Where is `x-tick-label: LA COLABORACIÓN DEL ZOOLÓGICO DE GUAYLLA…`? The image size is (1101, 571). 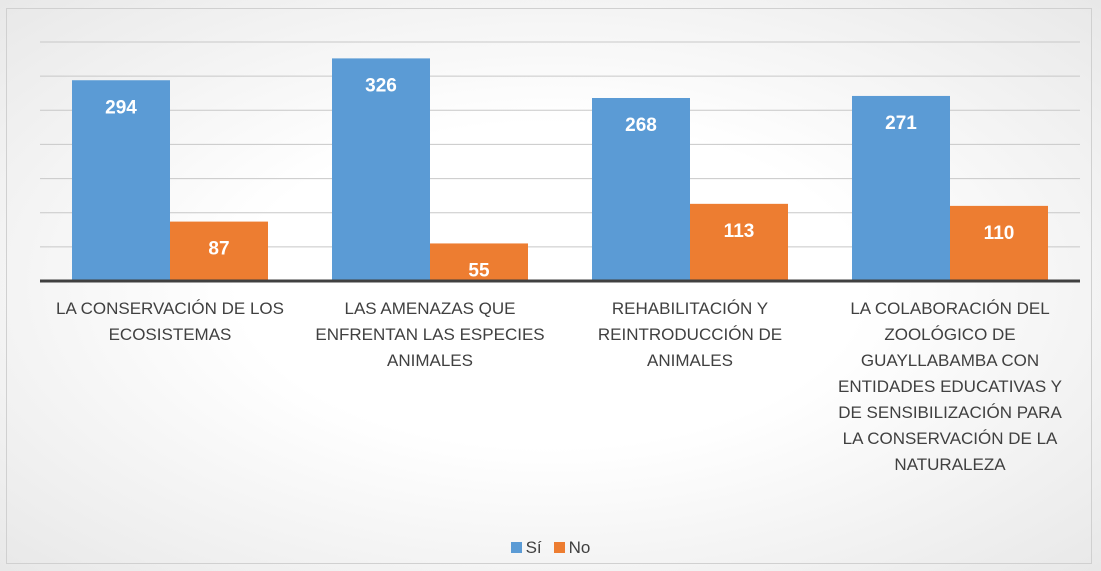
x-tick-label: LA COLABORACIÓN DEL ZOOLÓGICO DE GUAYLLA… is located at coordinates (950, 386).